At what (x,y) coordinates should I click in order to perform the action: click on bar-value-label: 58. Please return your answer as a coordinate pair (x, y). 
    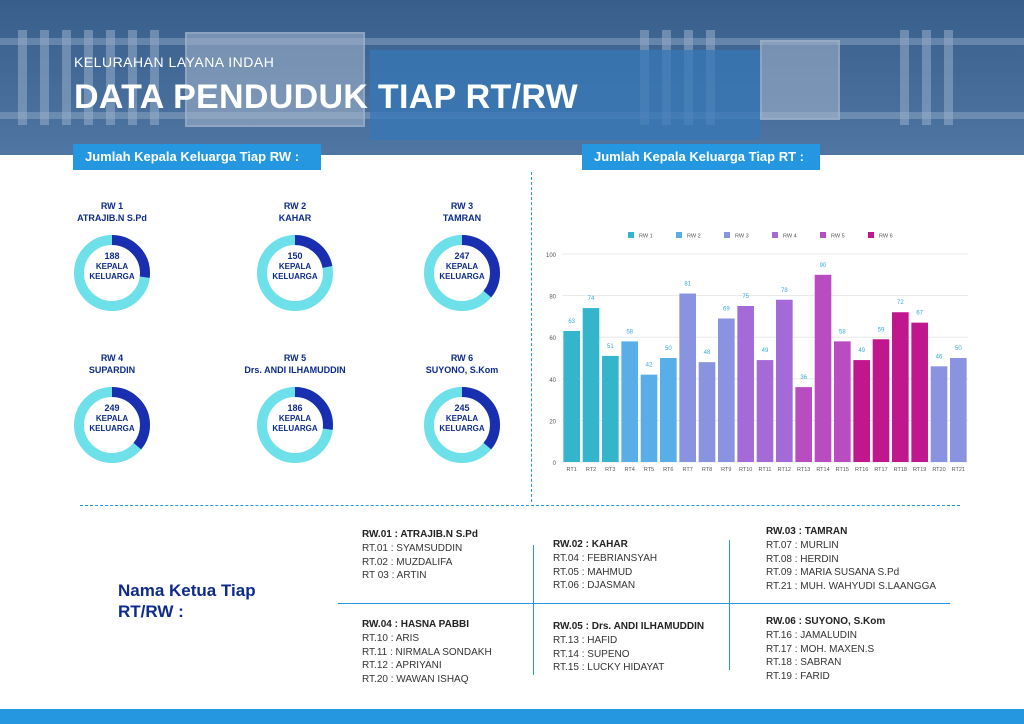
    Looking at the image, I should click on (629, 332).